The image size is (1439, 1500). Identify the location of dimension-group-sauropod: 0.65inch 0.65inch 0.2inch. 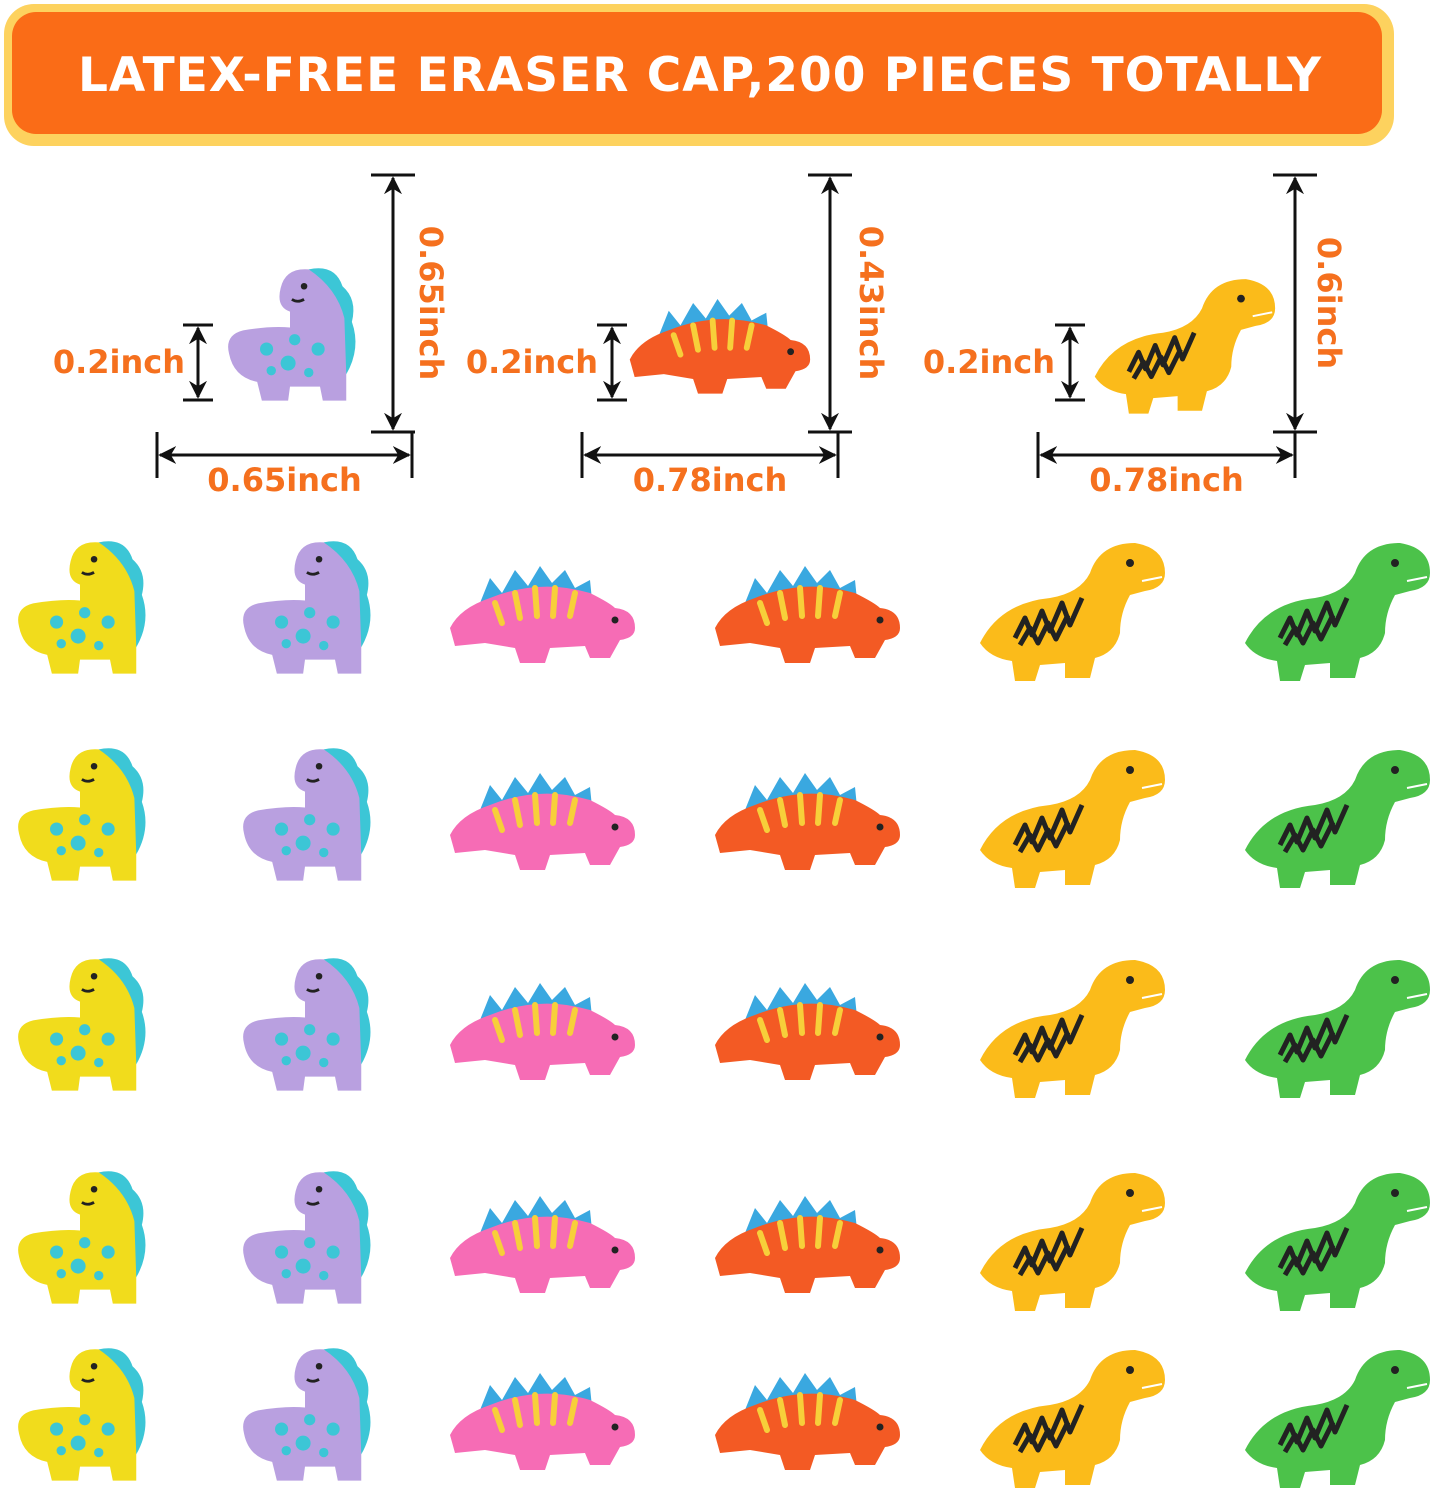
(251, 336).